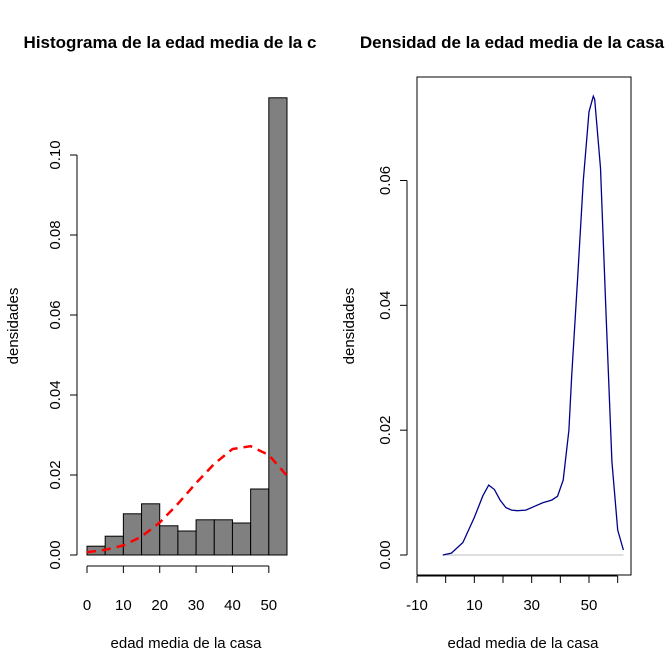 The width and height of the screenshot is (672, 672). I want to click on density-y-label: densidades, so click(349, 326).